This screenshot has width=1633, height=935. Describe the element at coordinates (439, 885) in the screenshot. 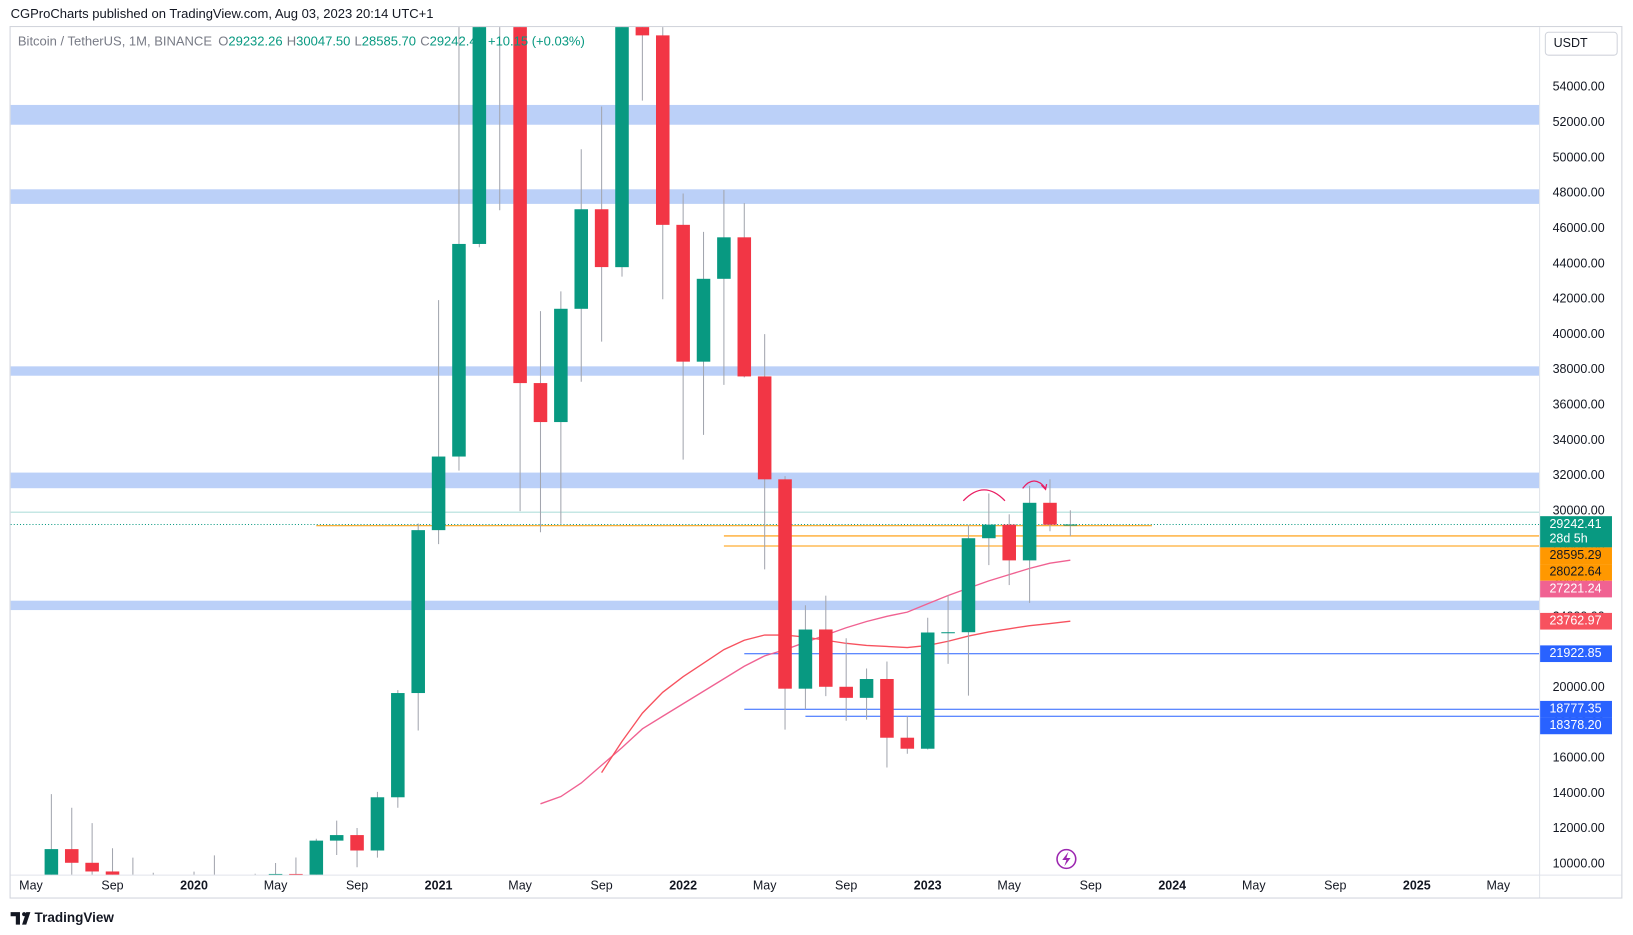

I see `x-tick-label: 2021` at that location.